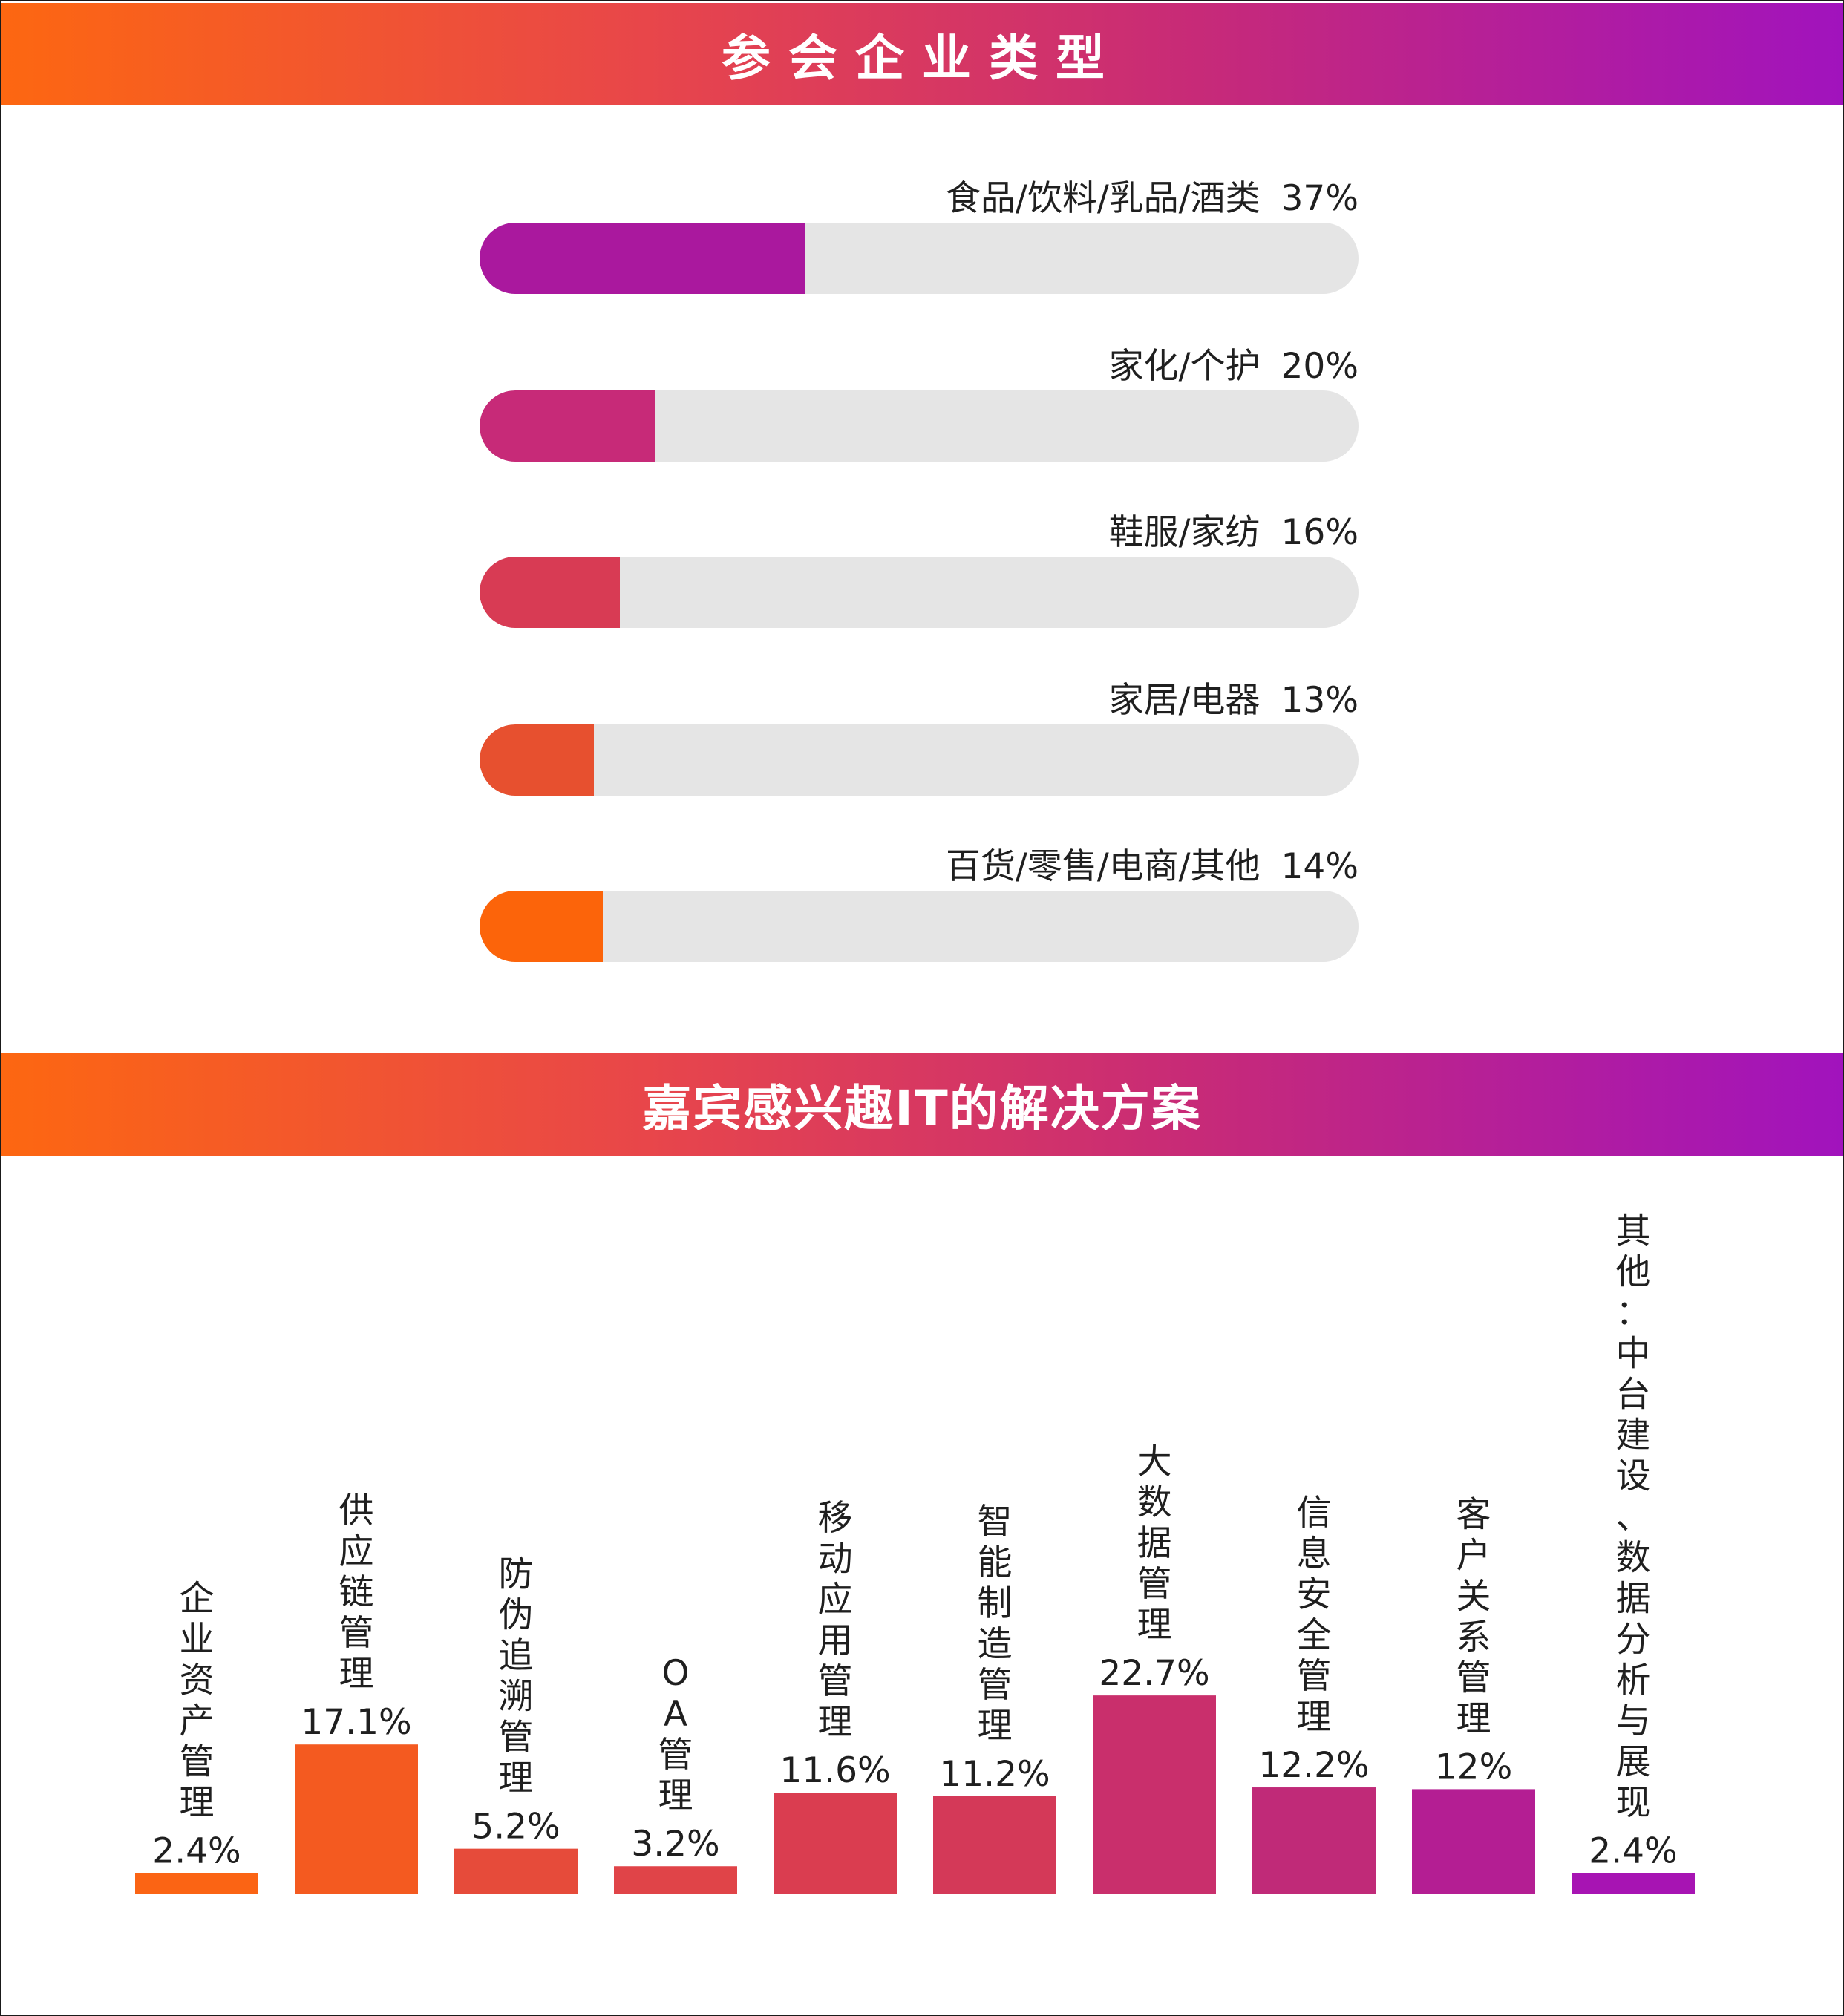  I want to click on bar-label: 鞋服/家纺 16%, so click(1234, 528).